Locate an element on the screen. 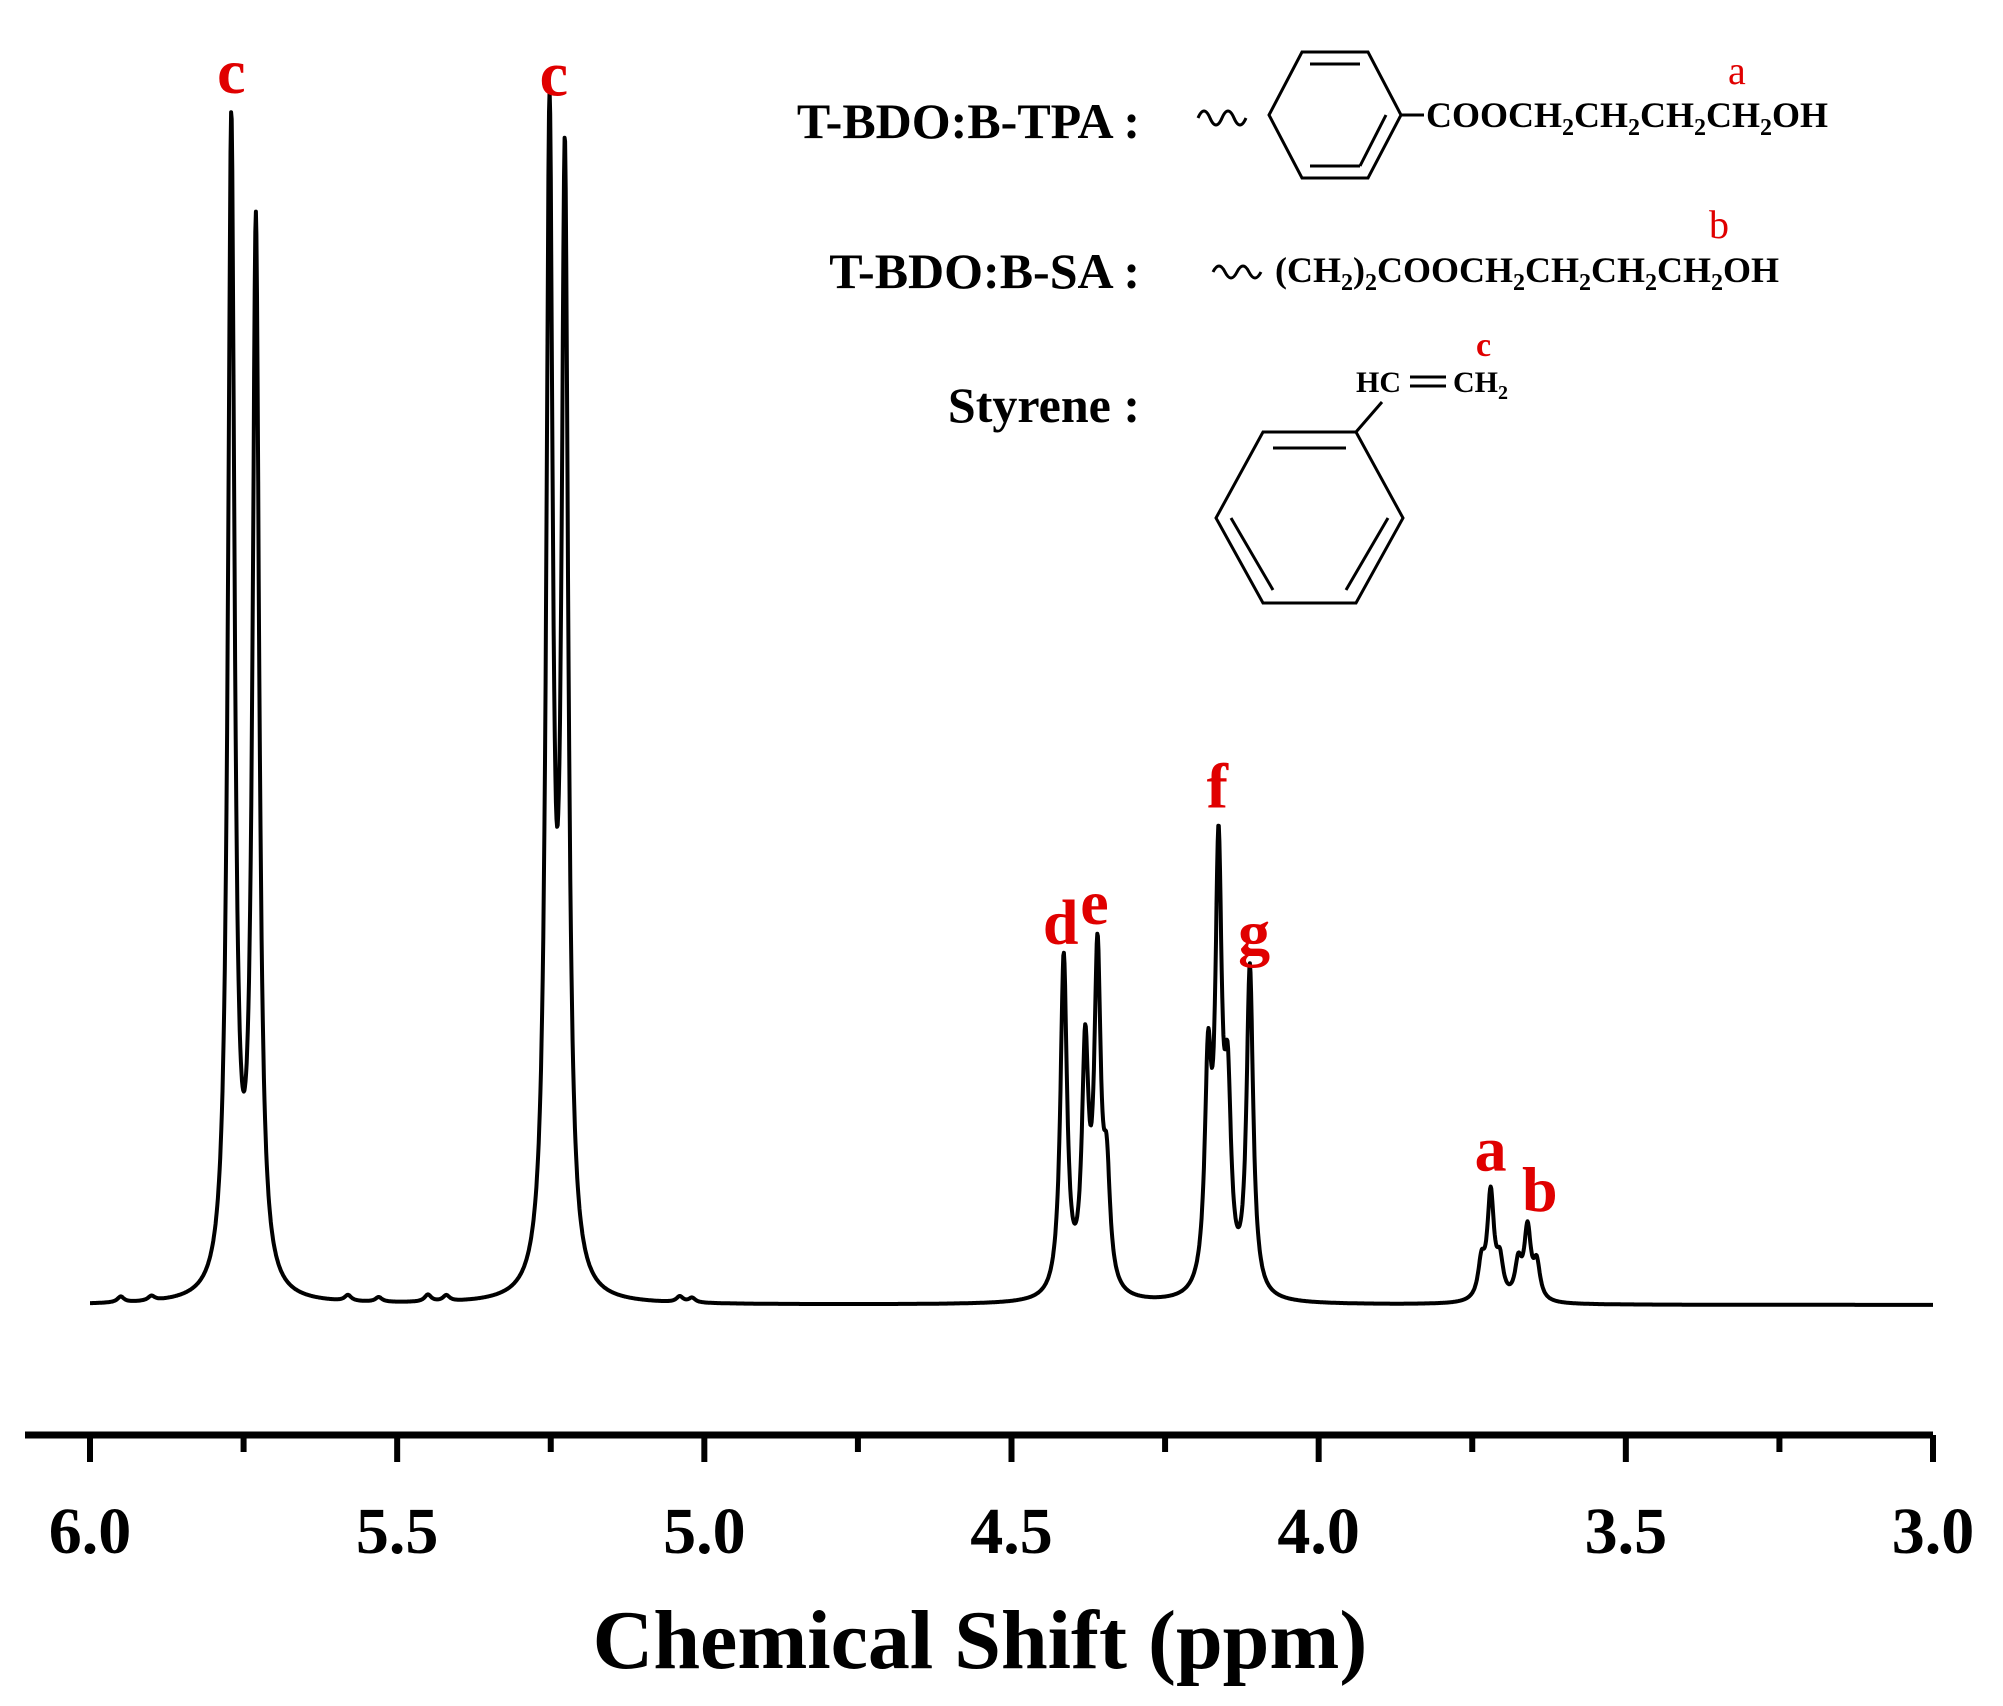  formula-styrene-vinyl: HC CH2 is located at coordinates (1432, 385).